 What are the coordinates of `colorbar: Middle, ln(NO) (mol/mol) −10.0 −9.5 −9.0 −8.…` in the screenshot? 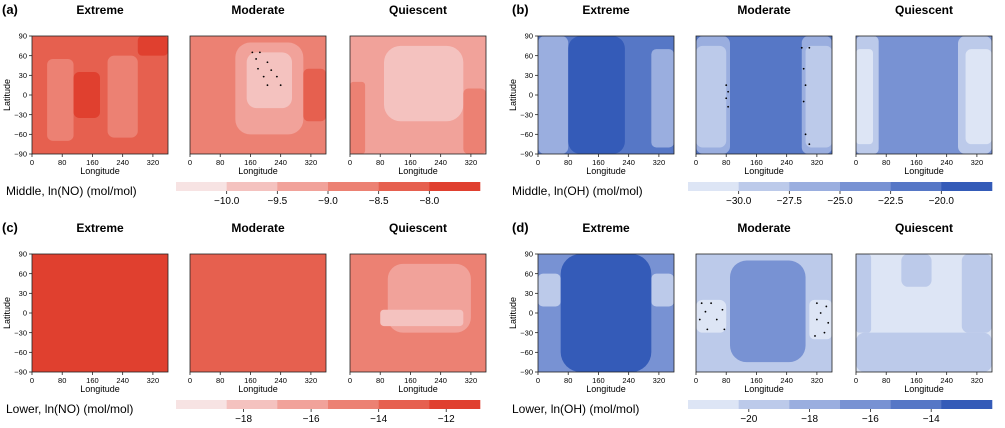 It's located at (243, 194).